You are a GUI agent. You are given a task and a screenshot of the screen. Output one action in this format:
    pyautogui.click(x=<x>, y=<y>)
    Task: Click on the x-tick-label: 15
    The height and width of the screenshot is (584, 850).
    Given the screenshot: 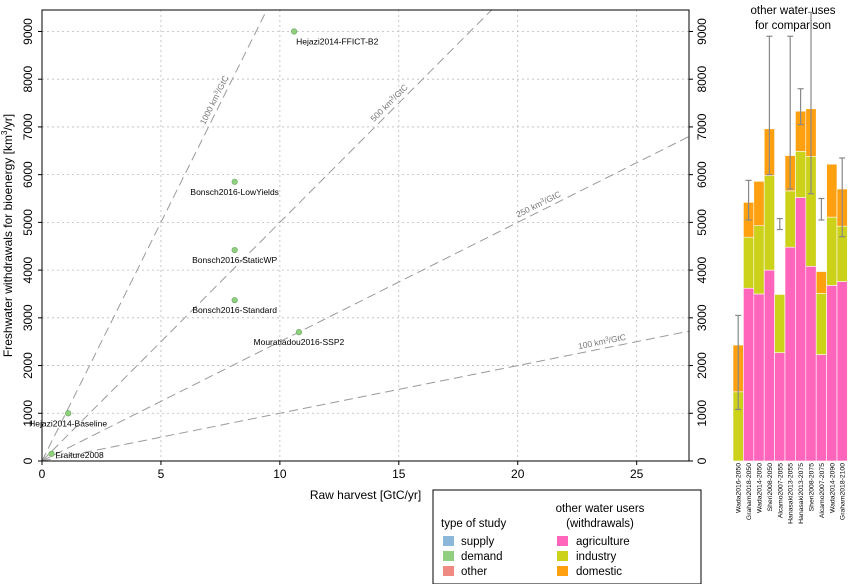 What is the action you would take?
    pyautogui.click(x=399, y=474)
    